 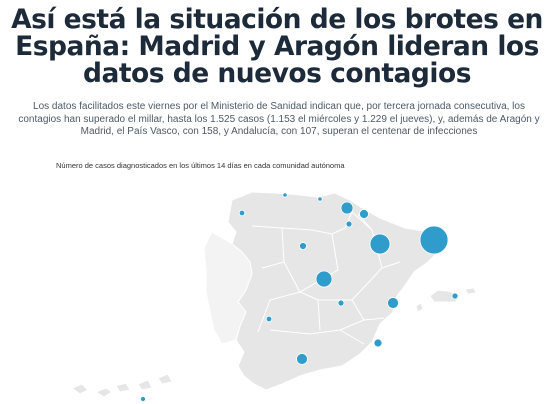 I want to click on la-rioja-bubble, so click(x=349, y=224).